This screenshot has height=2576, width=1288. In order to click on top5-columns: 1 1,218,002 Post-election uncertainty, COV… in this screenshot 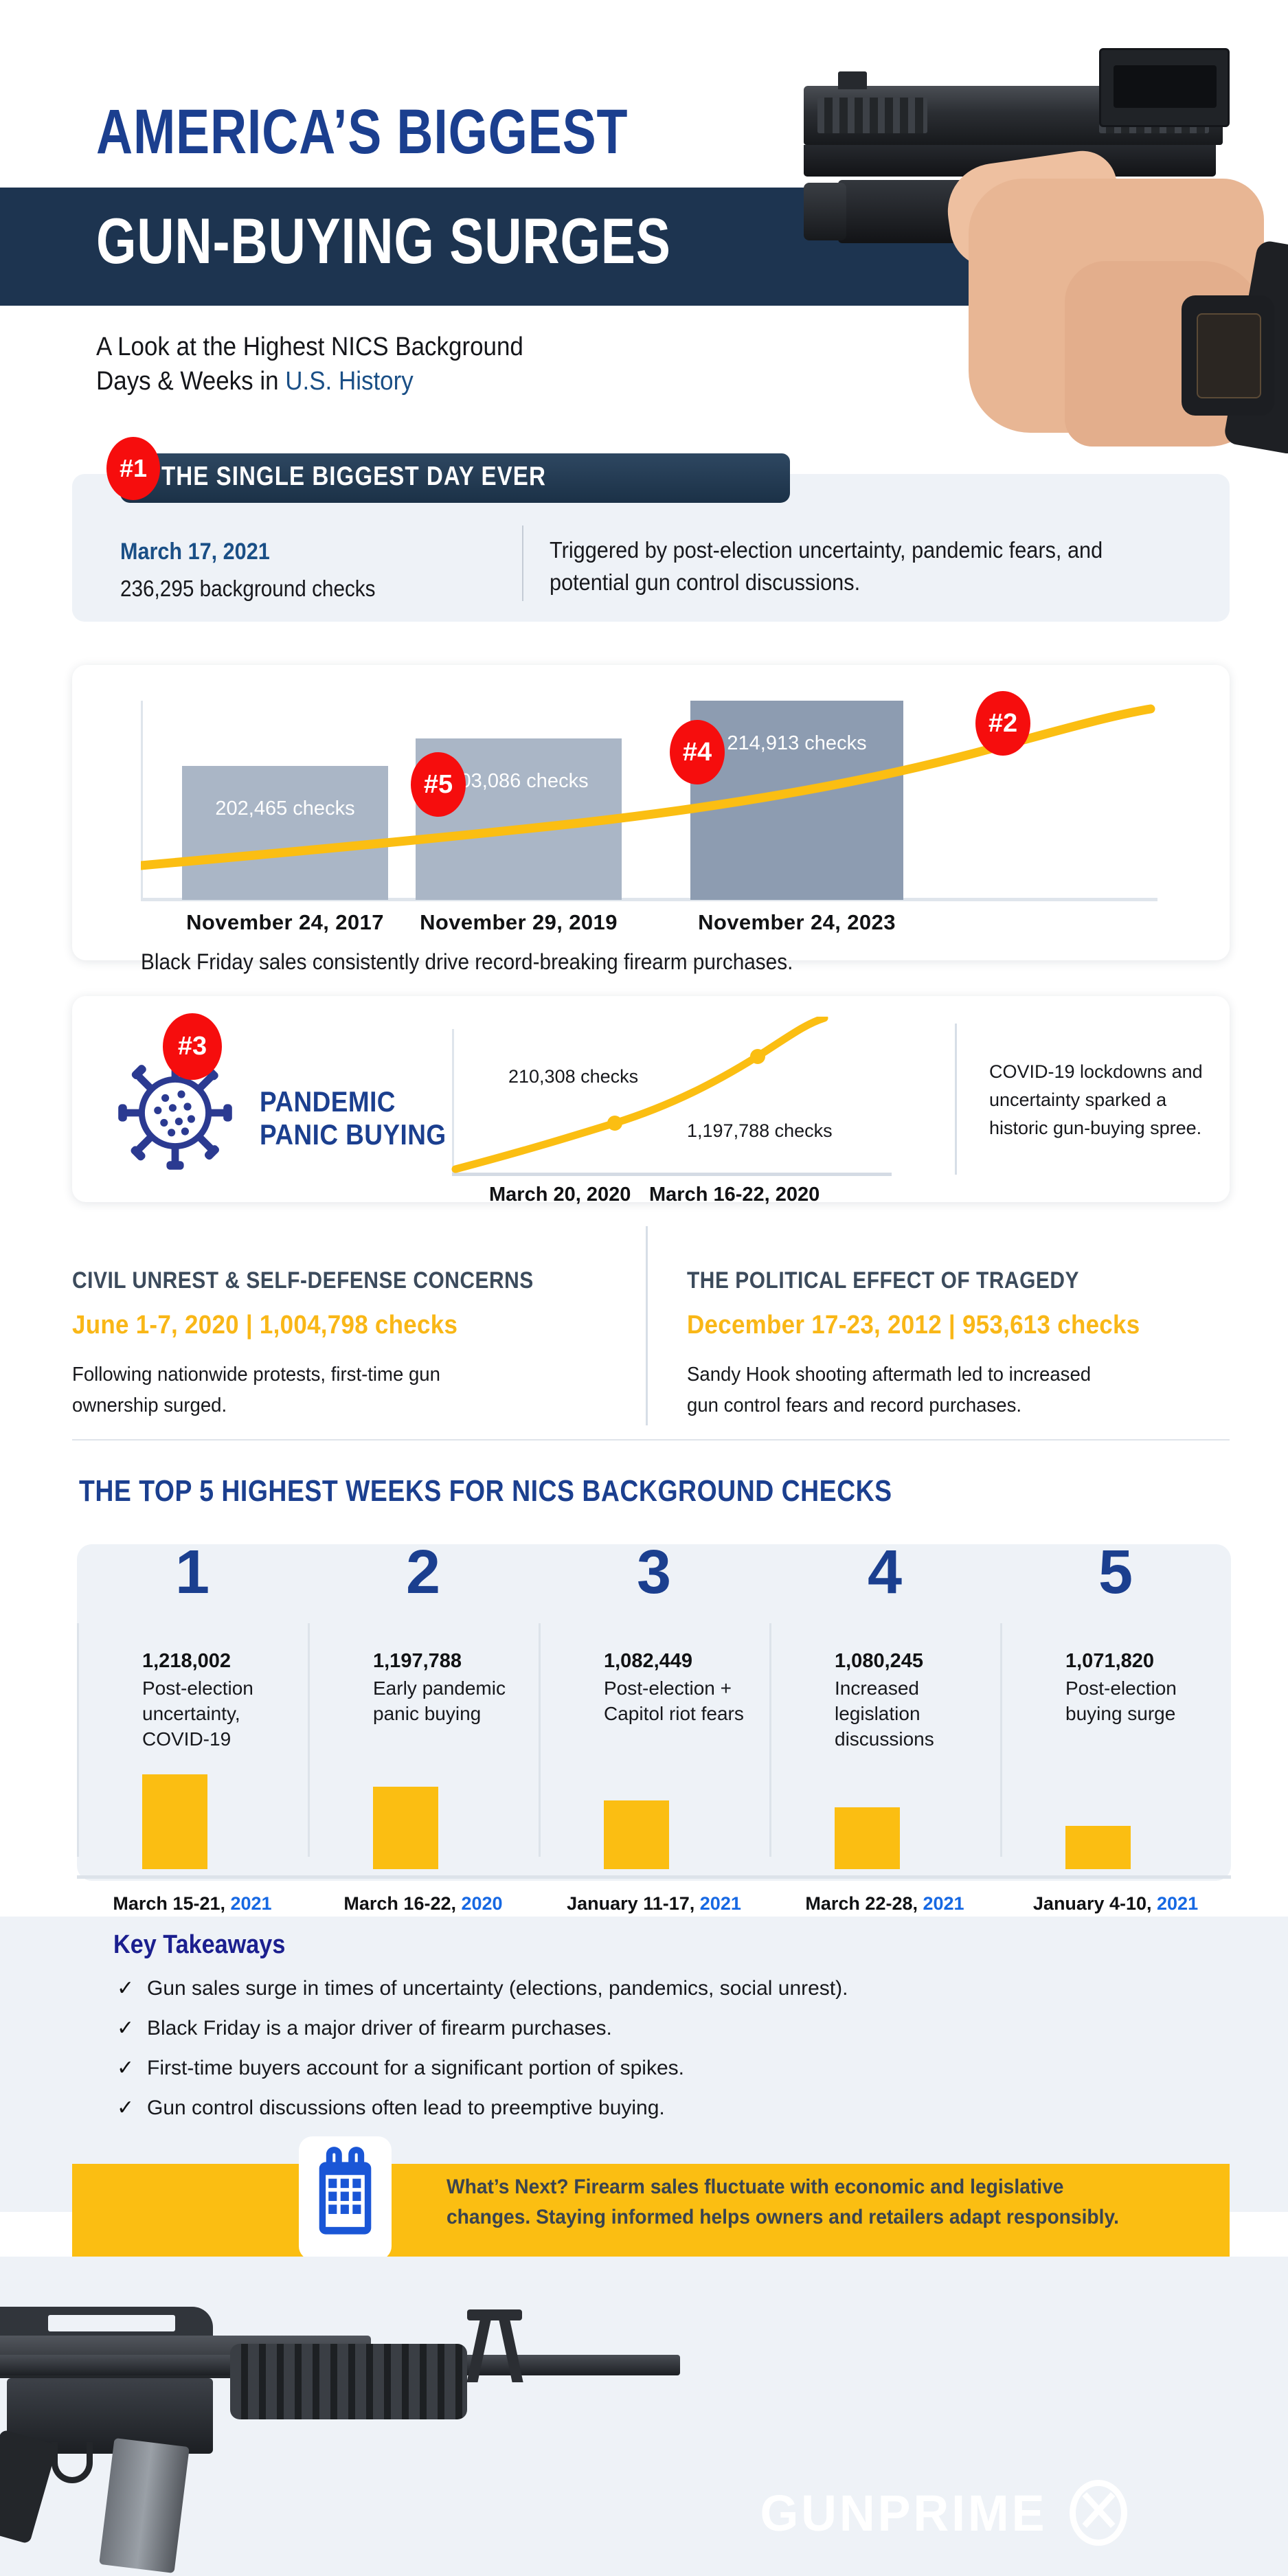, I will do `click(654, 1709)`.